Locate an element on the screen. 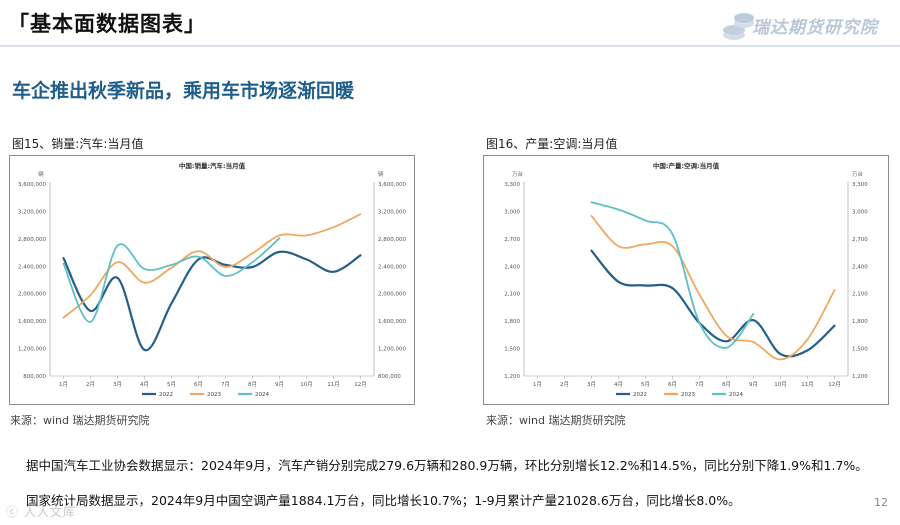  chart1-ytick-right: 2,400,000 is located at coordinates (392, 267).